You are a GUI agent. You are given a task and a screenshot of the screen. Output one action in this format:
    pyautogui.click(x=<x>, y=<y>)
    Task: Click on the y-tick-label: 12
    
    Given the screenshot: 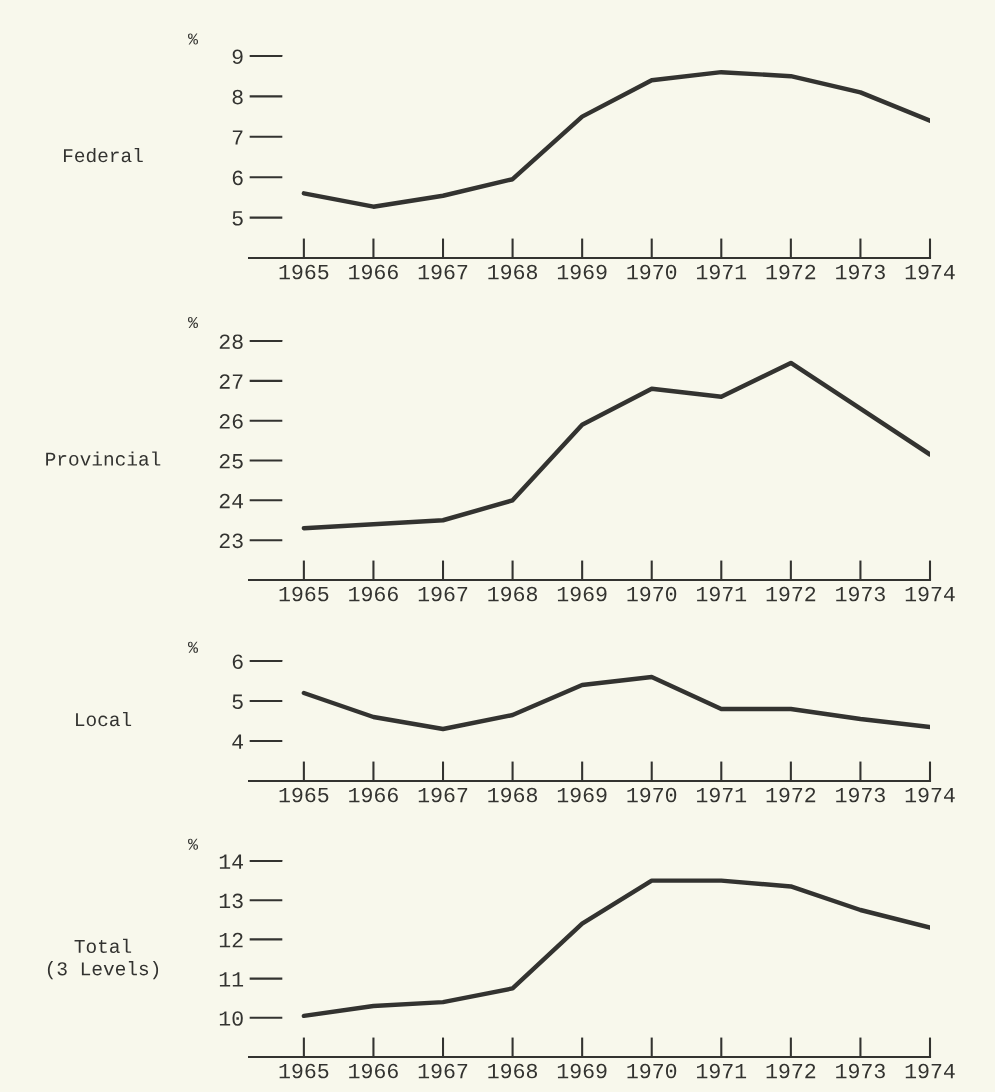 What is the action you would take?
    pyautogui.click(x=231, y=940)
    